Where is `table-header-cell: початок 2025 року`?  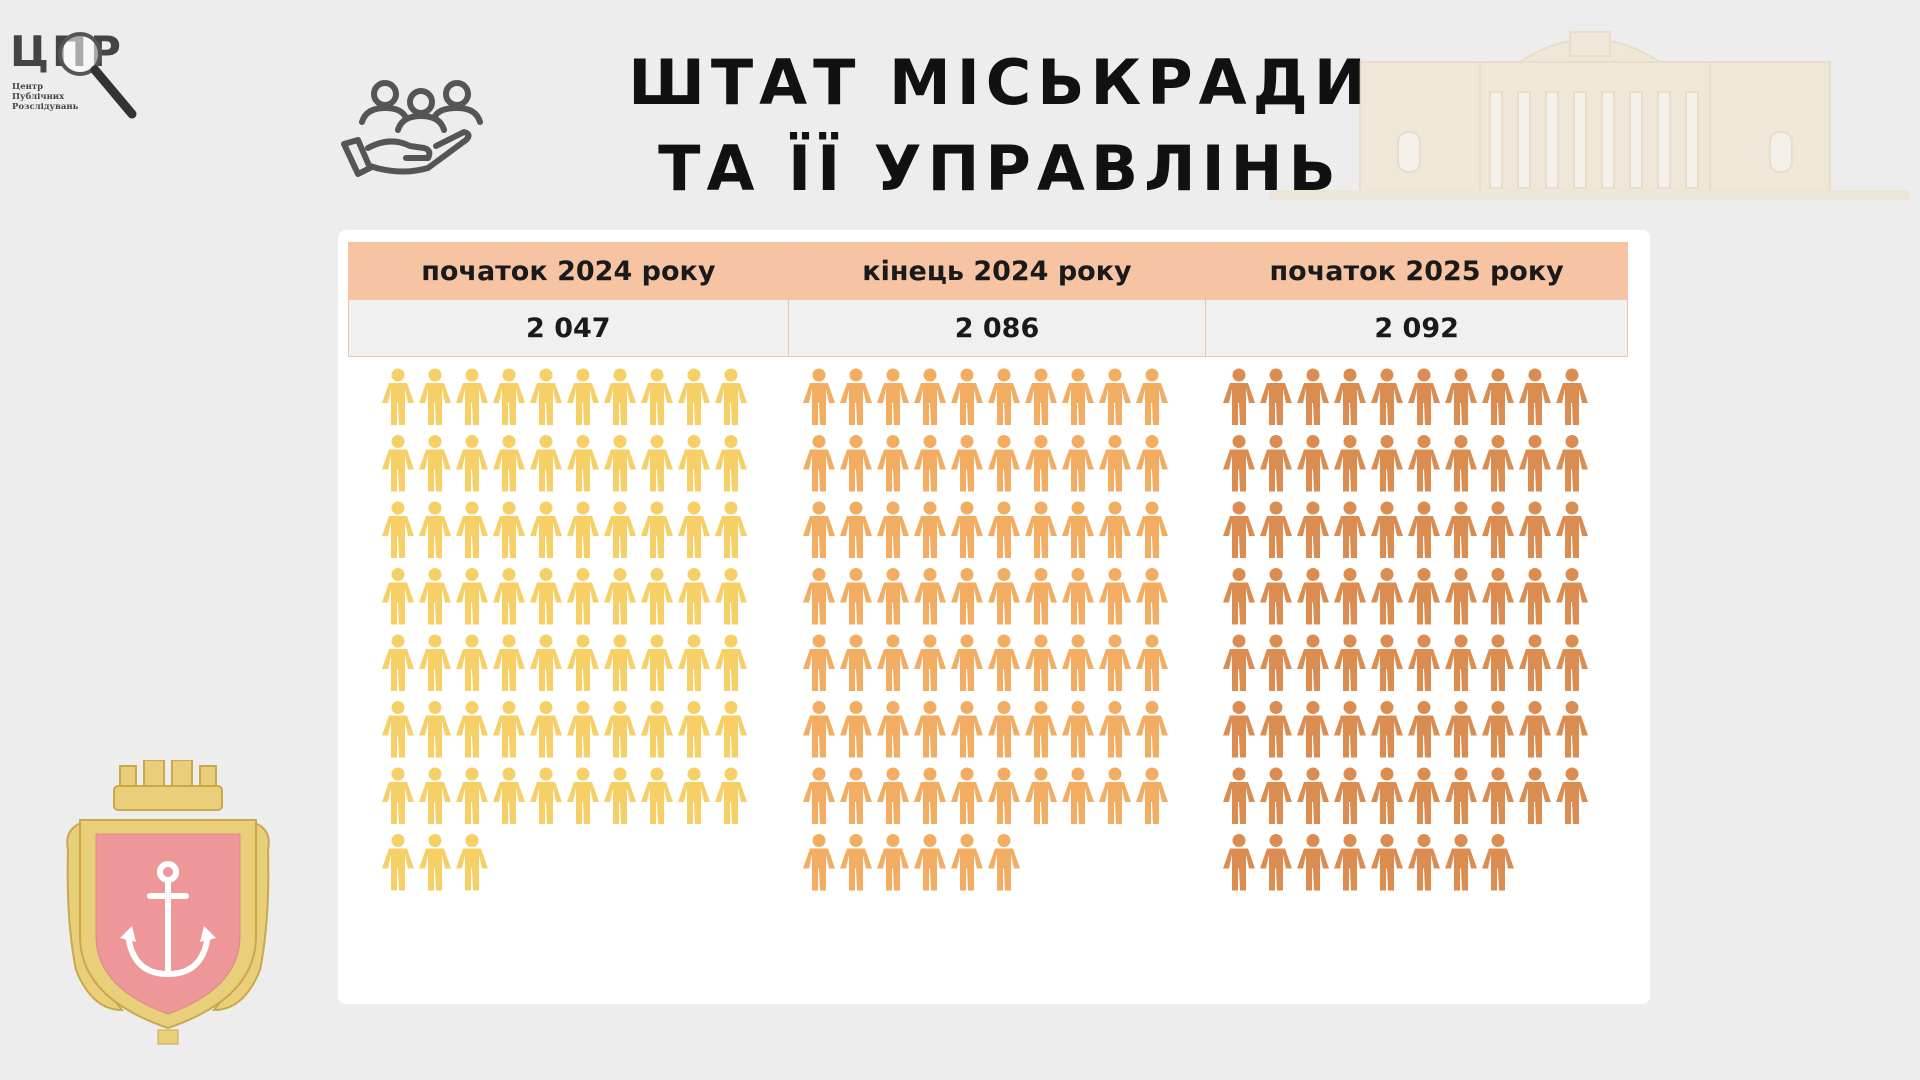 table-header-cell: початок 2025 року is located at coordinates (1416, 271).